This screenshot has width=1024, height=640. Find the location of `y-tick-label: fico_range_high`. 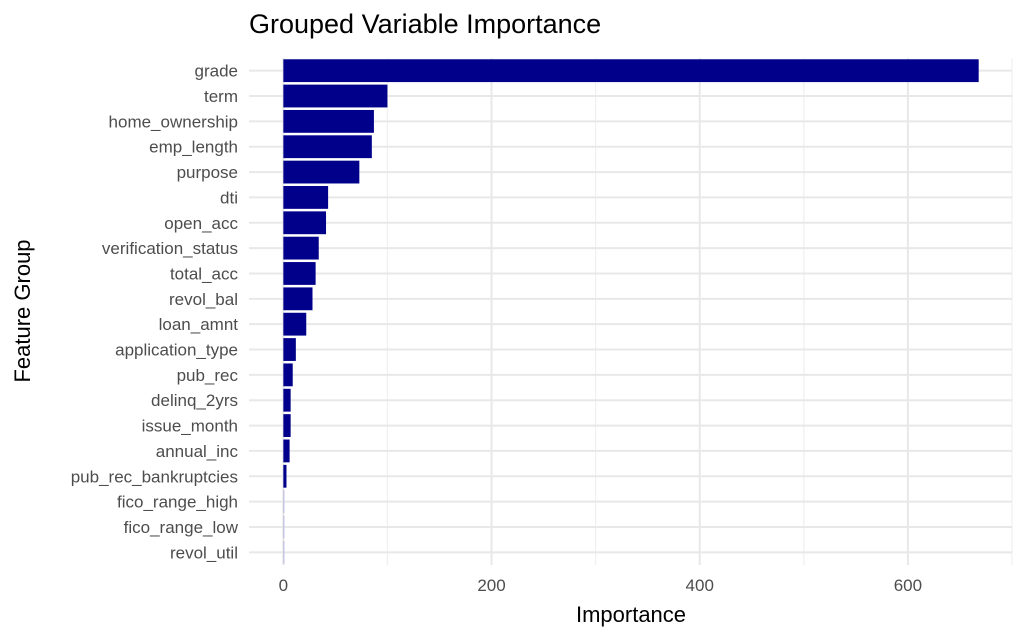

y-tick-label: fico_range_high is located at coordinates (177, 502).